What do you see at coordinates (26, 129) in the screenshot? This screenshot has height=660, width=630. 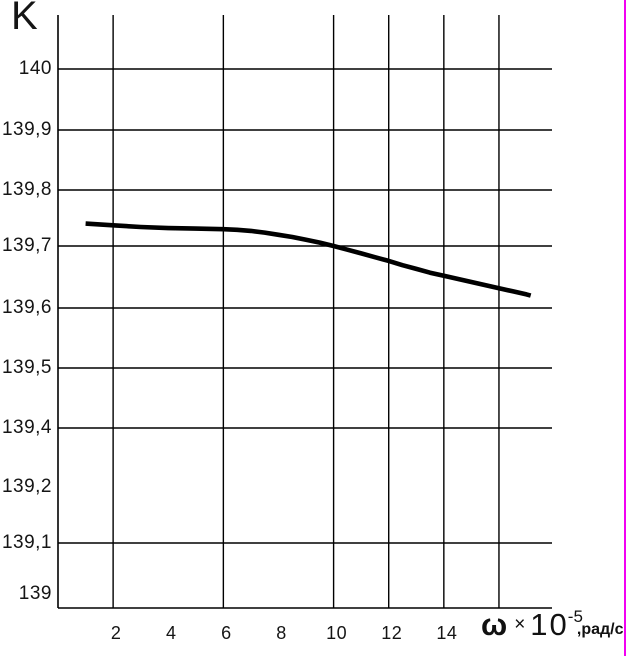 I see `y-tick-label: 139,9` at bounding box center [26, 129].